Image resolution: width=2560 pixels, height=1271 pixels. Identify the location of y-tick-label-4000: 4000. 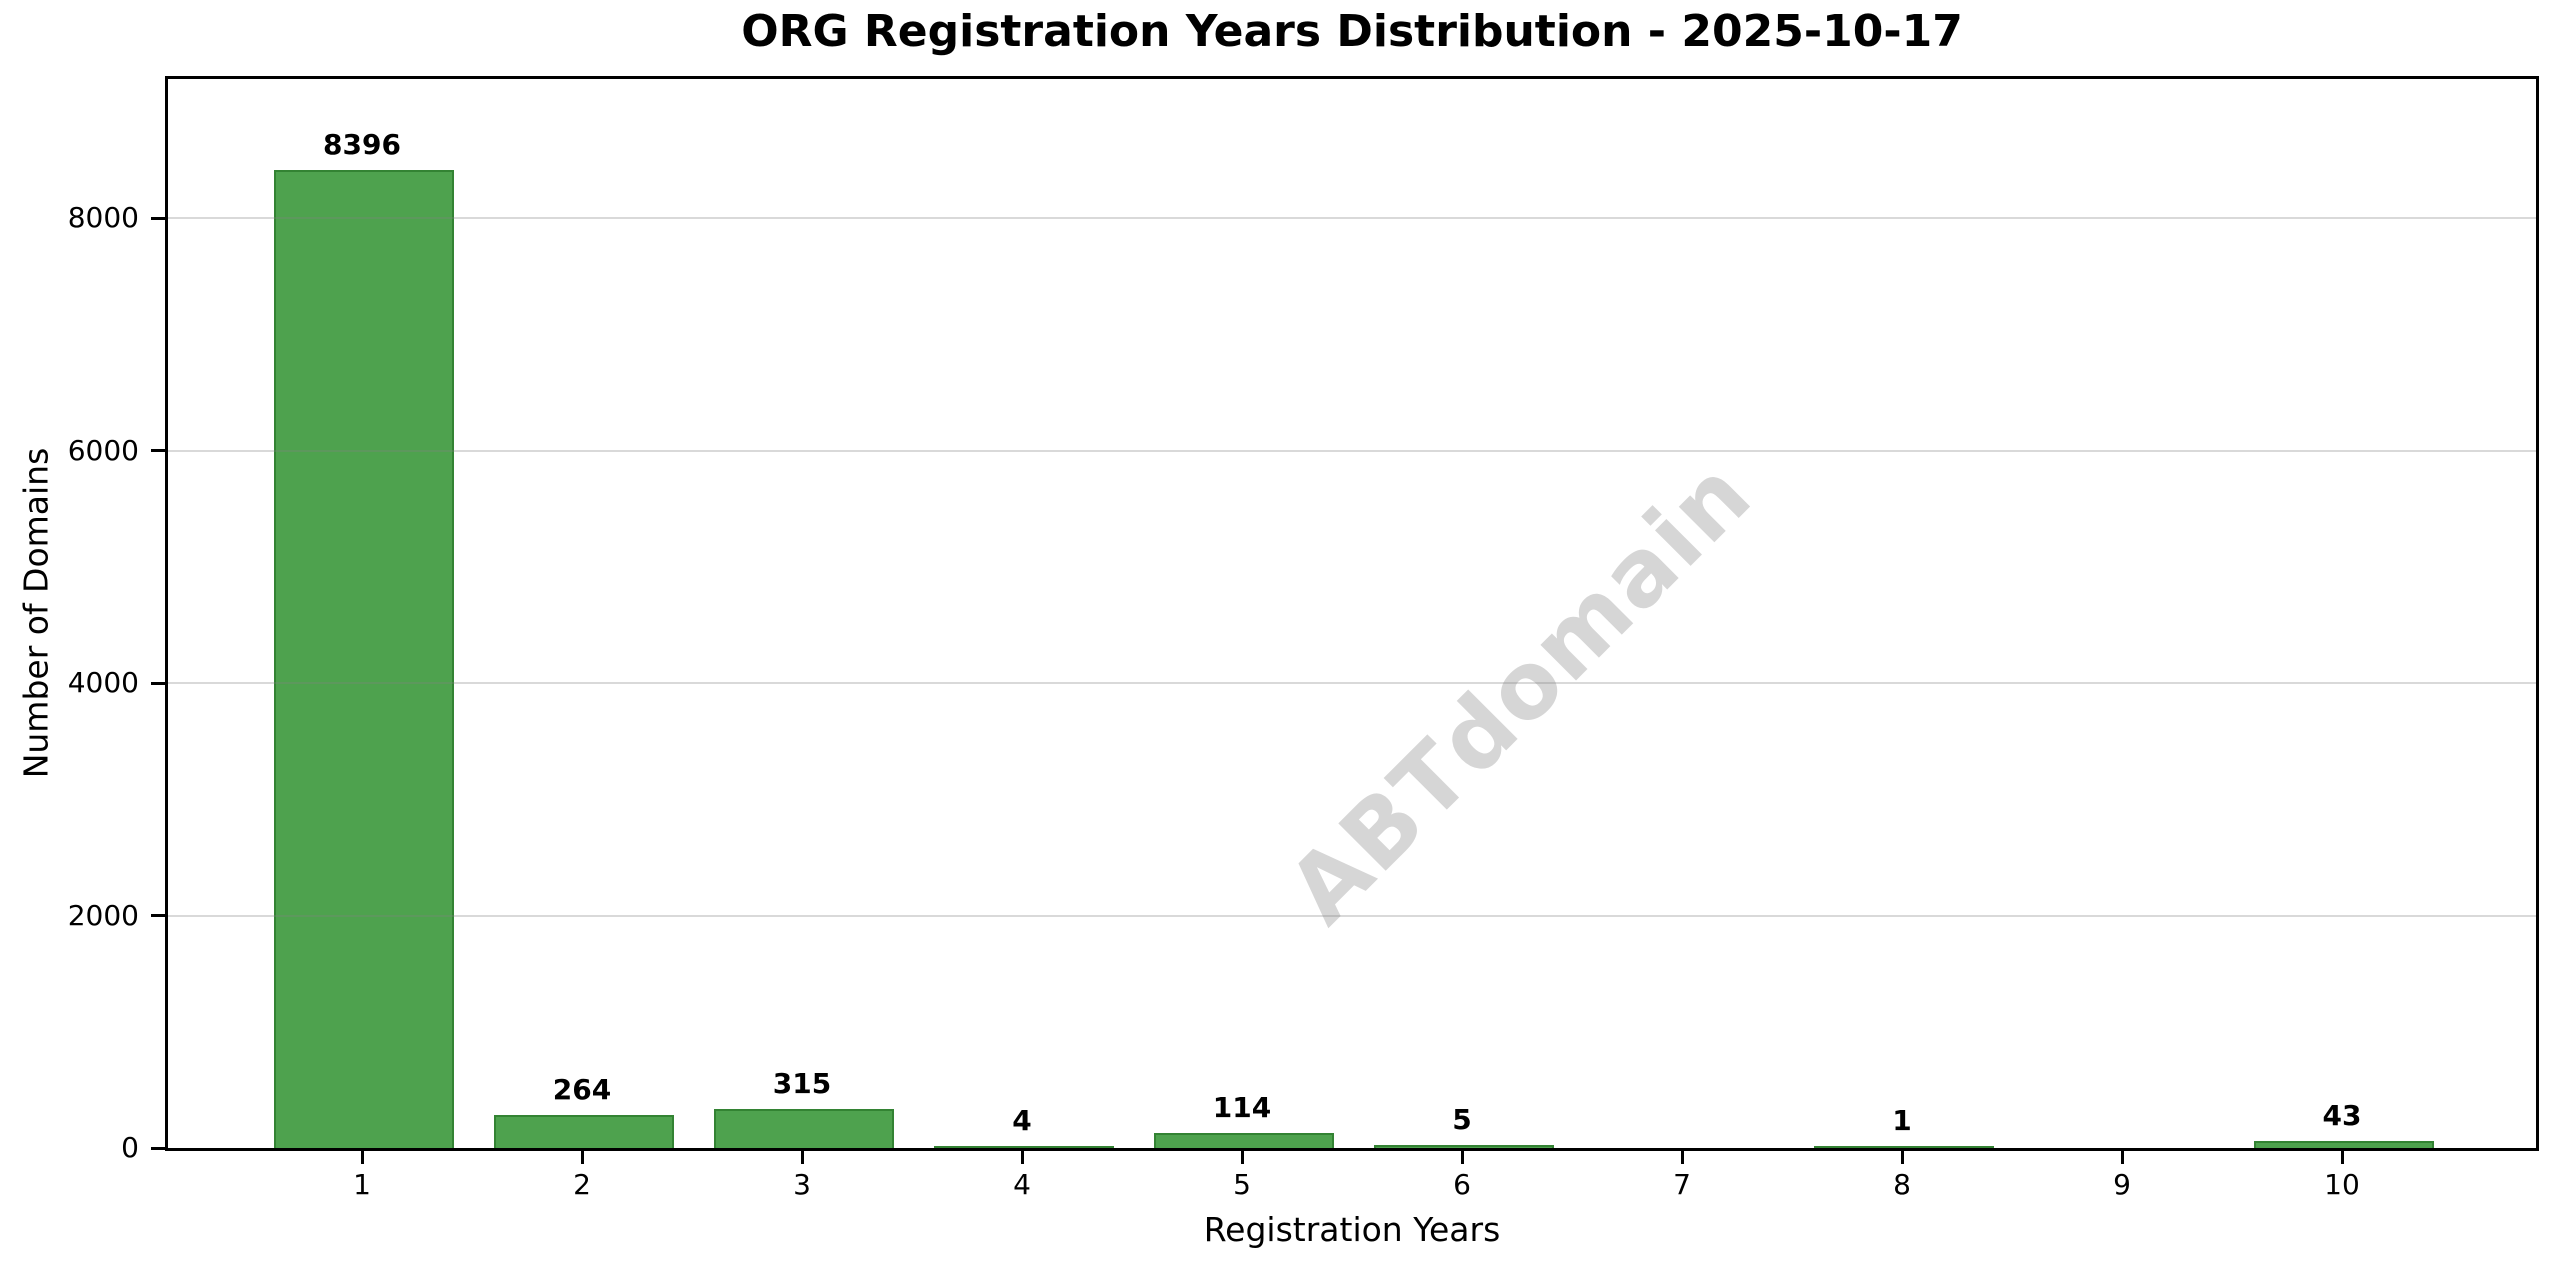
(103, 682).